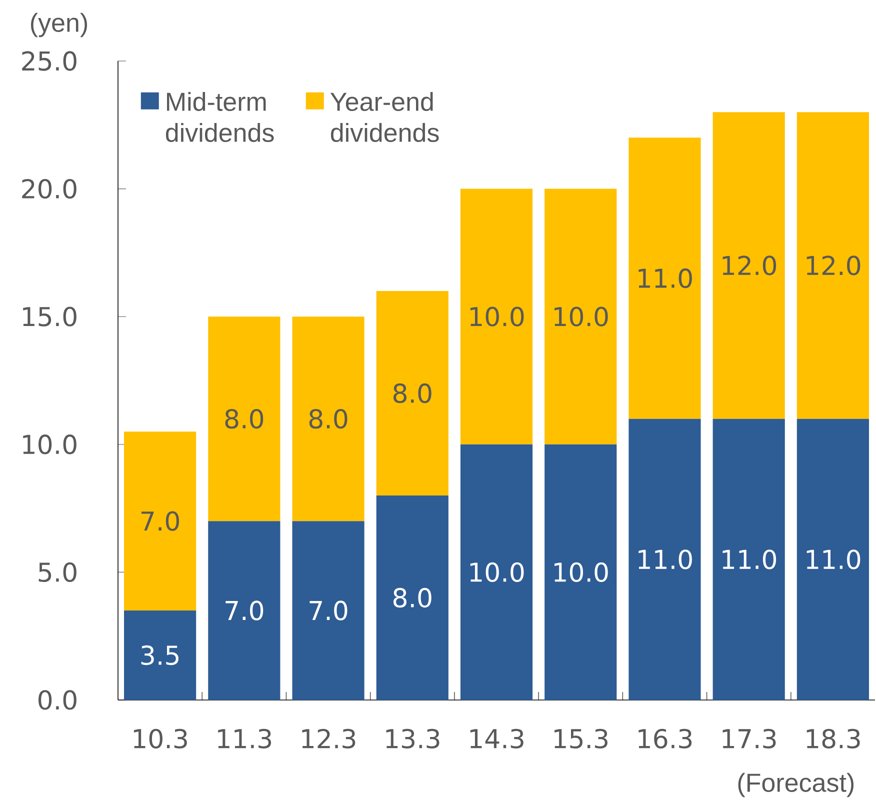 The width and height of the screenshot is (876, 803). What do you see at coordinates (581, 738) in the screenshot?
I see `x-tick-label: 15.3` at bounding box center [581, 738].